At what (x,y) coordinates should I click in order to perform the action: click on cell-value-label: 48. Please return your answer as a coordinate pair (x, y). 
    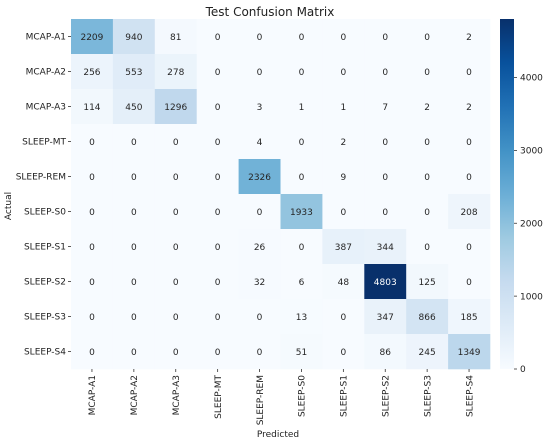
    Looking at the image, I should click on (344, 283).